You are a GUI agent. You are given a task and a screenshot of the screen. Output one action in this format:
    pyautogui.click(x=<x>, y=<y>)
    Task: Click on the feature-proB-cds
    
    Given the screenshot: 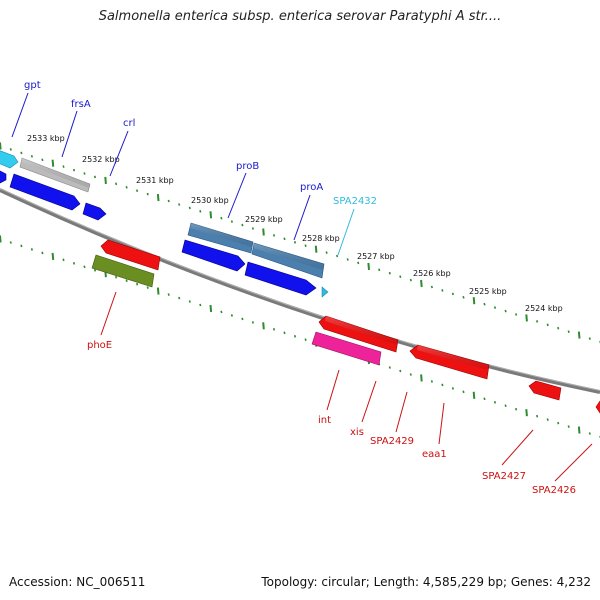 What is the action you would take?
    pyautogui.click(x=213, y=255)
    